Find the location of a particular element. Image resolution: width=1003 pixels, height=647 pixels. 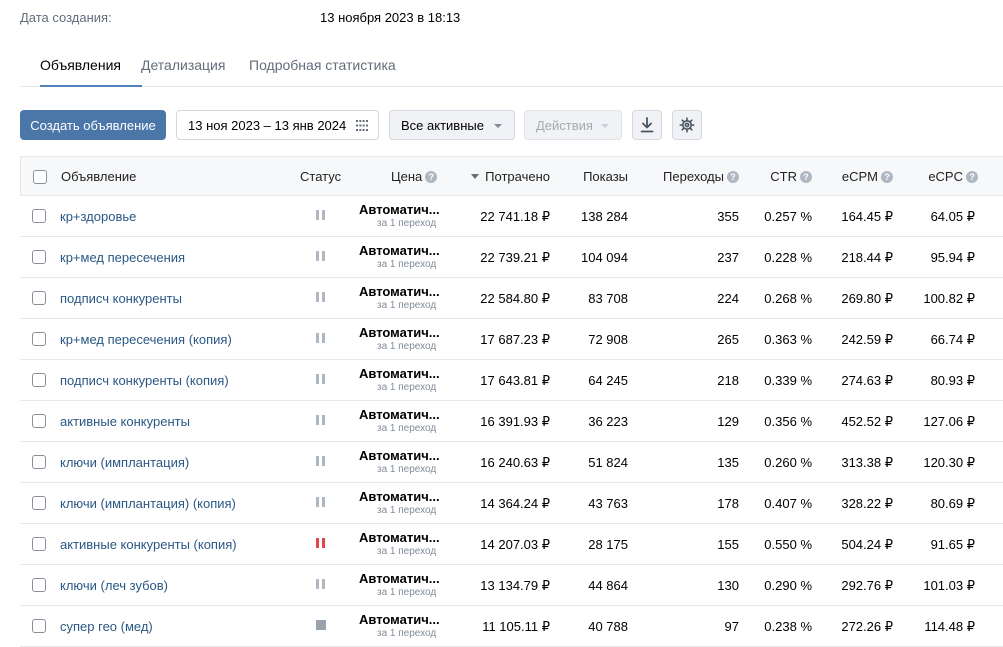

spent-value: 16 240.63 ₽ is located at coordinates (515, 462).